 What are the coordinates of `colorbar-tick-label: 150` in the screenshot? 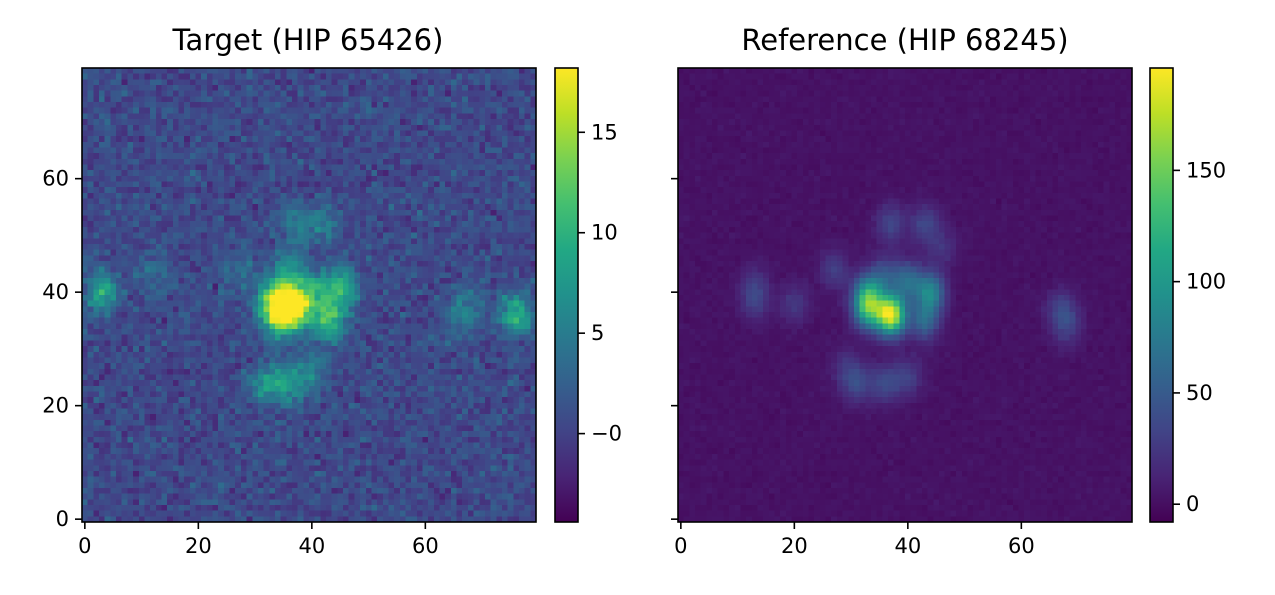 It's located at (1206, 170).